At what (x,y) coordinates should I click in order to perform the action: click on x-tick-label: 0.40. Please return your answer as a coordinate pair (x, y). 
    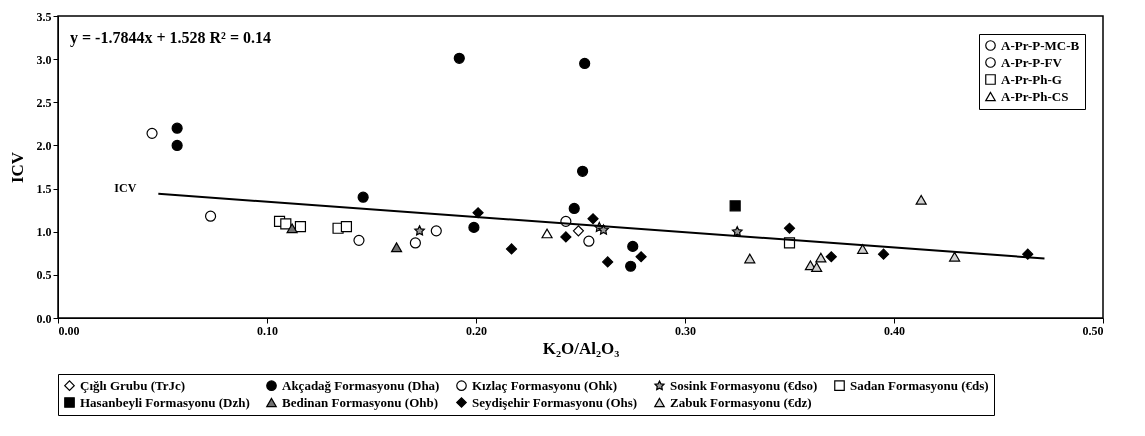
    Looking at the image, I should click on (894, 330).